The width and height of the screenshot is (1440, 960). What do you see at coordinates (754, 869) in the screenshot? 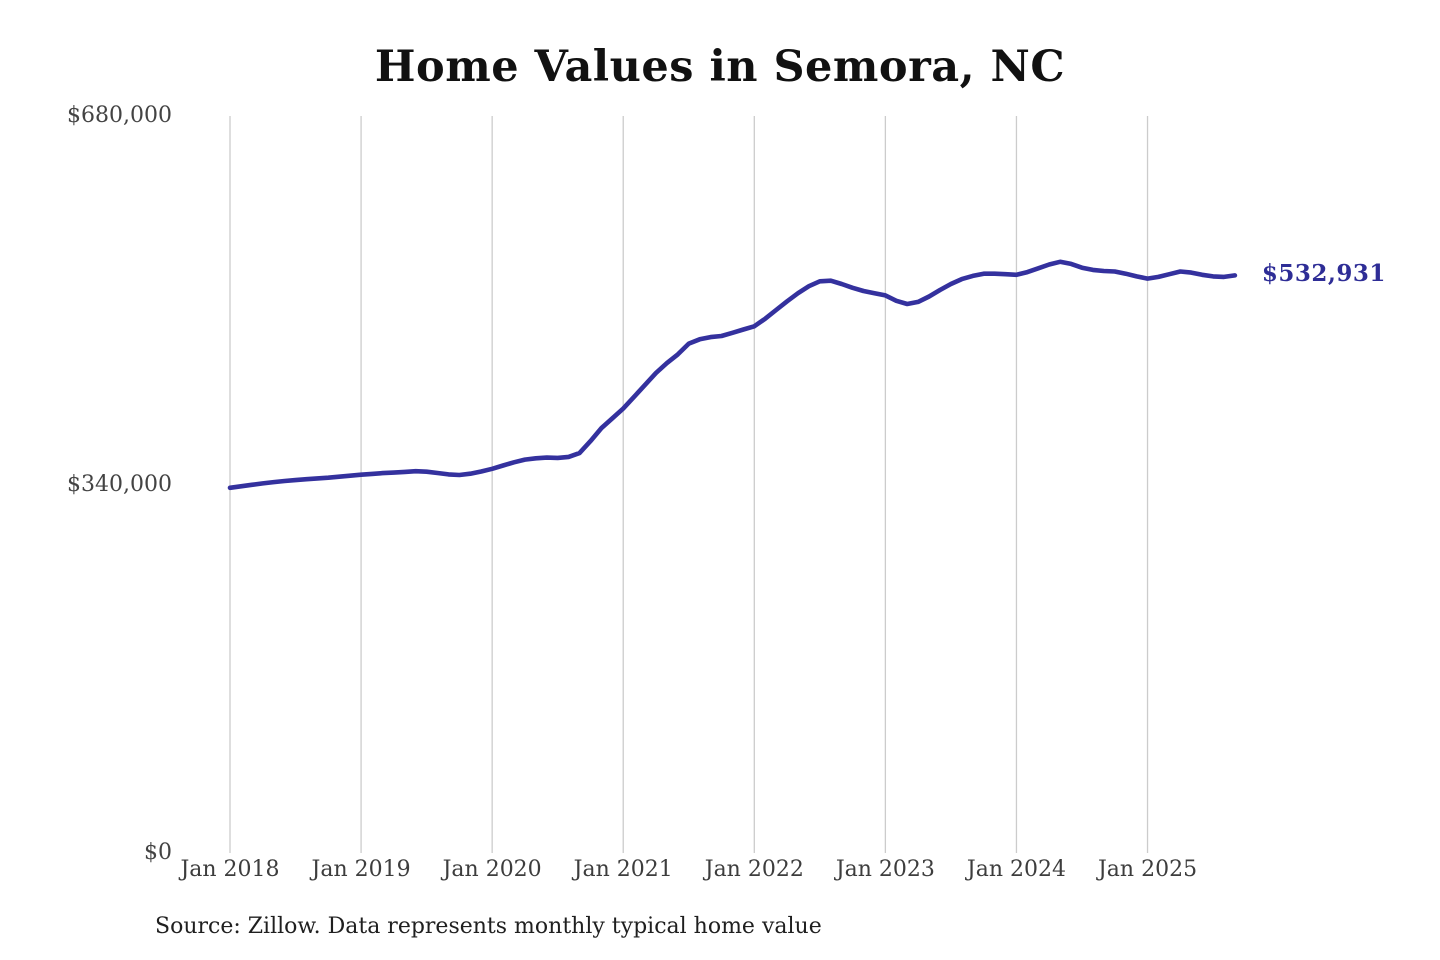
I see `x-tick-label: Jan 2022` at bounding box center [754, 869].